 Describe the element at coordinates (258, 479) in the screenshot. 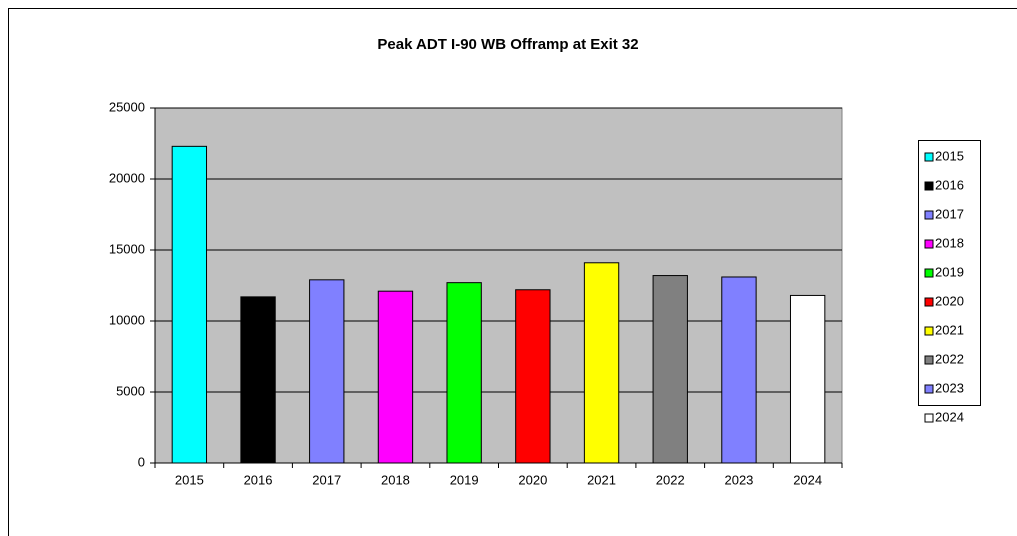

I see `x-tick-label: 2016` at that location.